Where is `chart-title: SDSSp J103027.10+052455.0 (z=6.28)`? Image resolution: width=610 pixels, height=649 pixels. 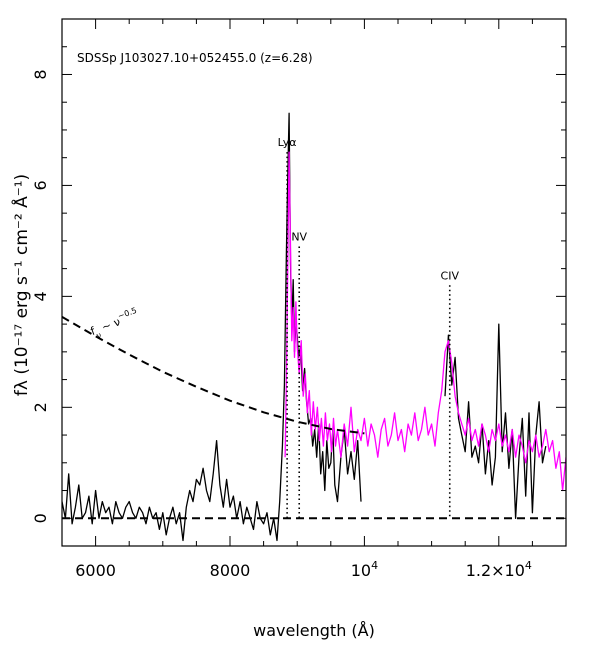 chart-title: SDSSp J103027.10+052455.0 (z=6.28) is located at coordinates (195, 58).